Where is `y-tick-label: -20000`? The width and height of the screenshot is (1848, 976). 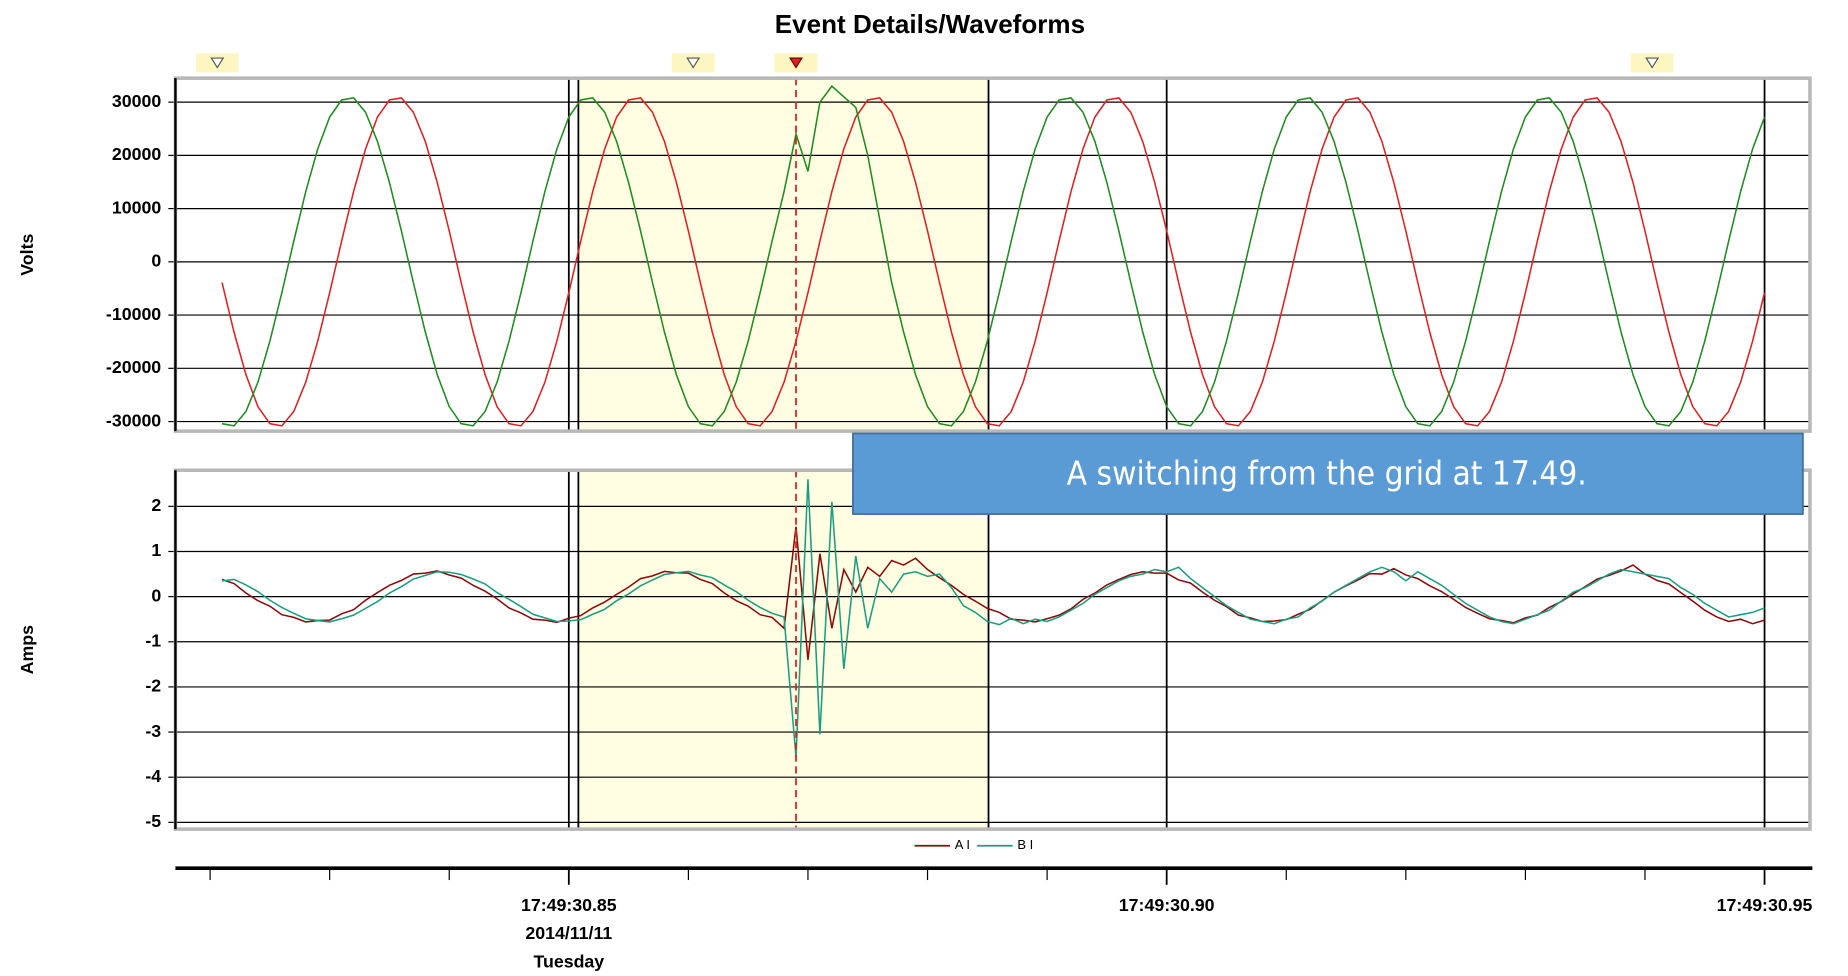 y-tick-label: -20000 is located at coordinates (133, 367).